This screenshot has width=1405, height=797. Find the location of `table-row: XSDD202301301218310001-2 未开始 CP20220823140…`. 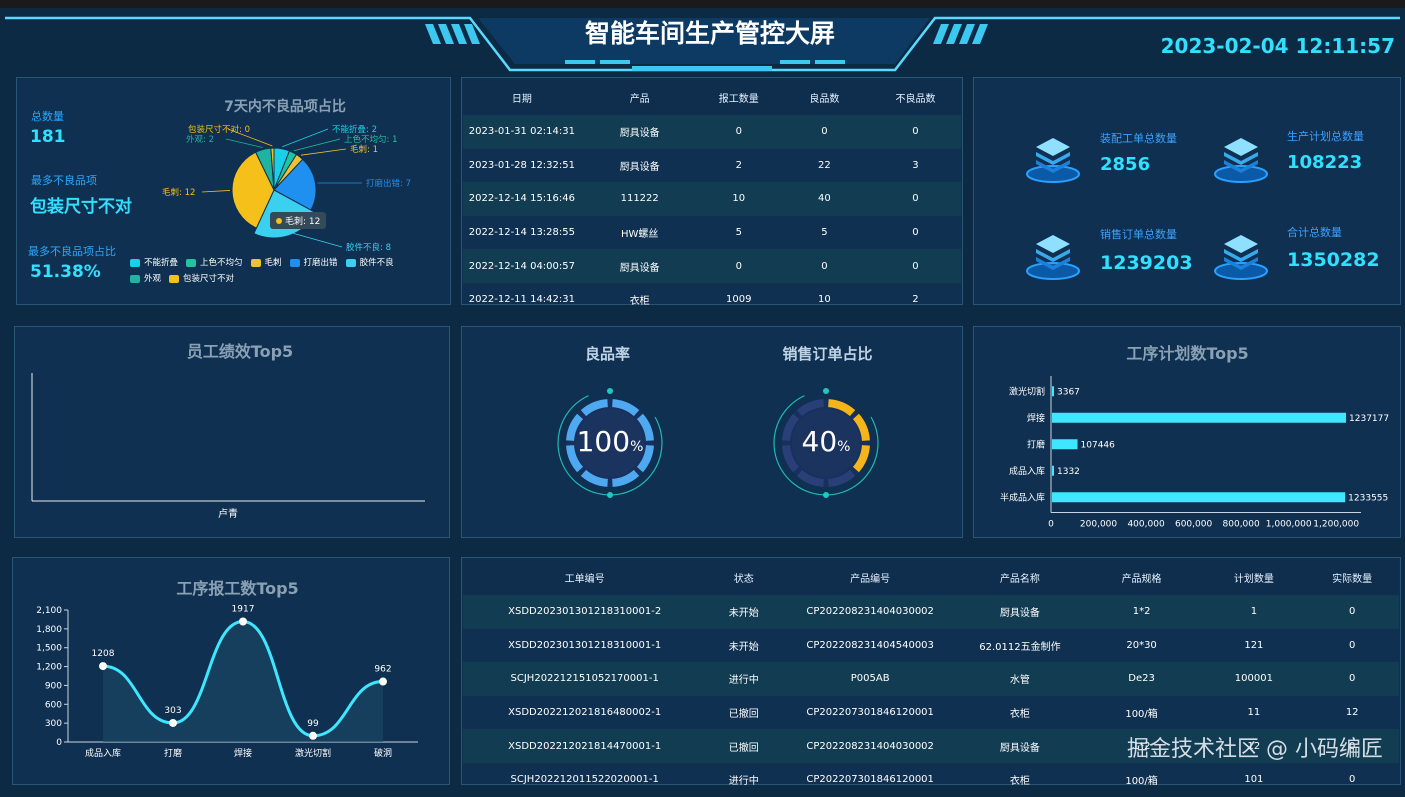

table-row: XSDD202301301218310001-2 未开始 CP20220823140… is located at coordinates (931, 612).